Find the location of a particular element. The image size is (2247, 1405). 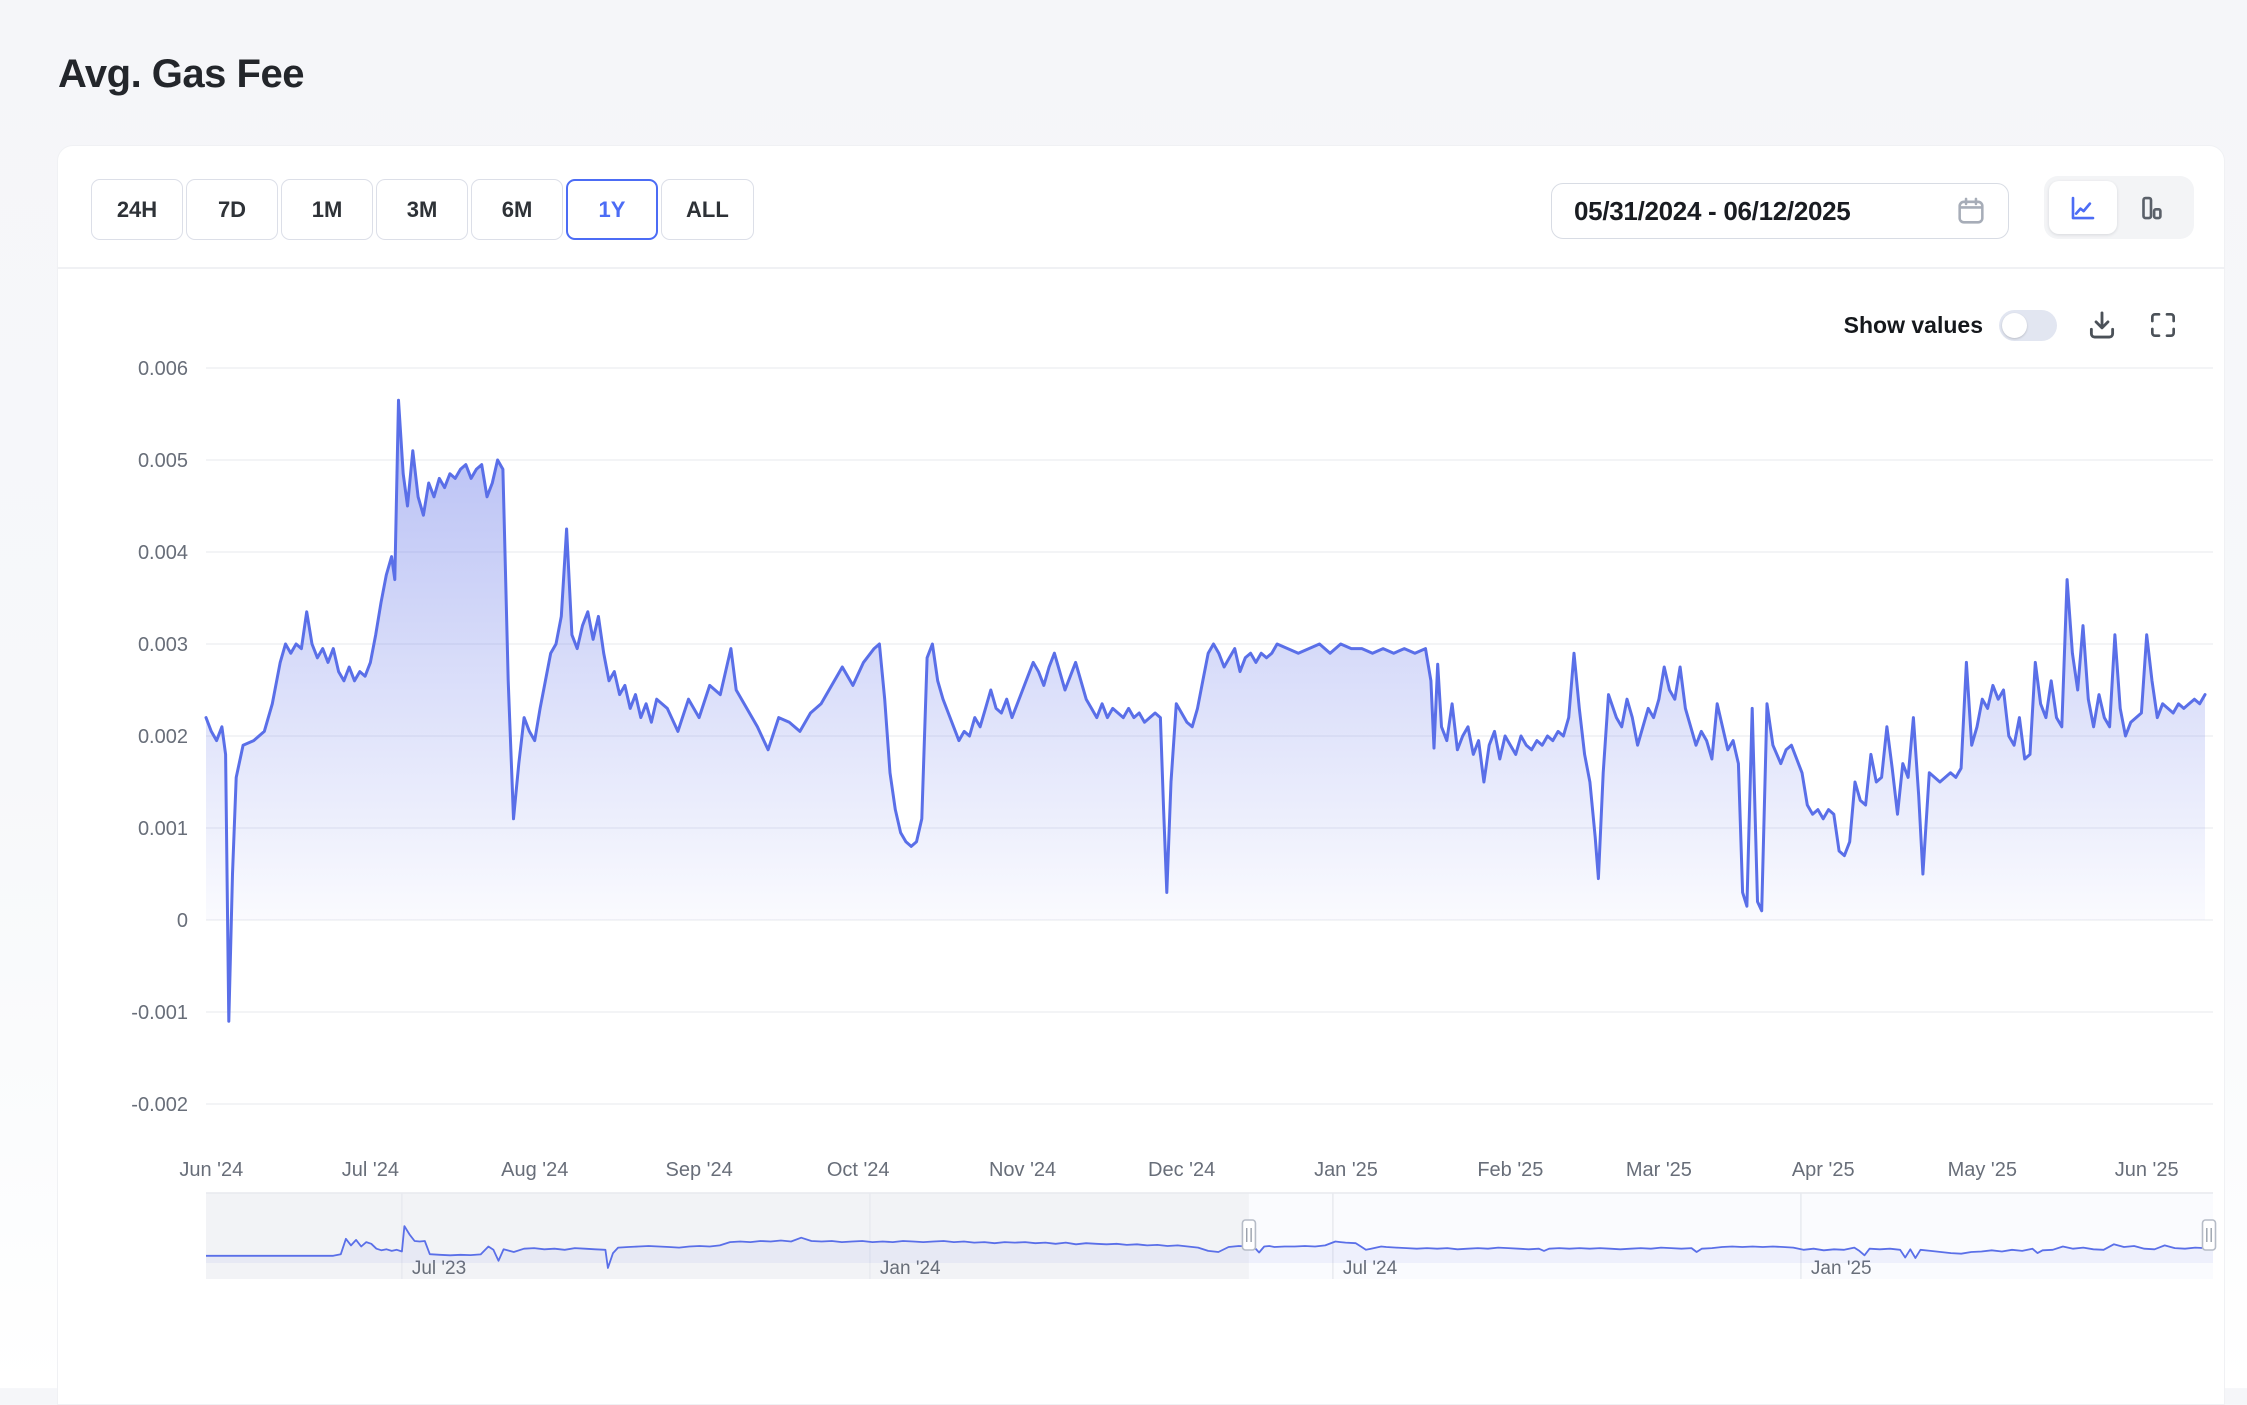

navigator-selected-range is located at coordinates (1730, 1236).